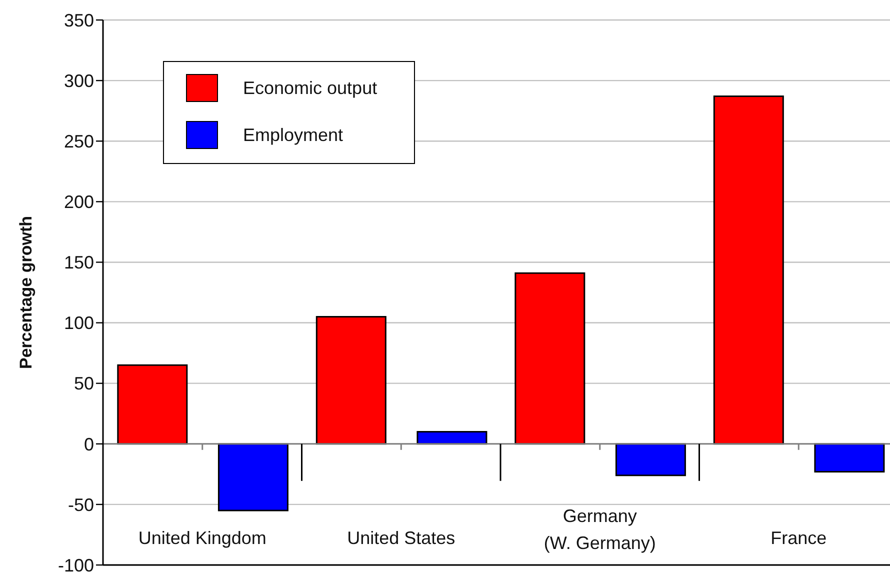 The height and width of the screenshot is (574, 890). I want to click on y-tick-label: 150, so click(79, 262).